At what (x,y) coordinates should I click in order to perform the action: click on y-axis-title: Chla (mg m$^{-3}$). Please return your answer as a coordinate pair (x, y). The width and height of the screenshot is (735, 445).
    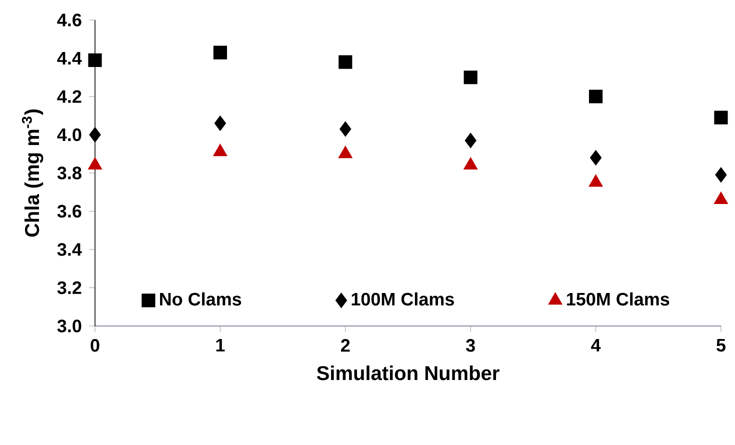
    Looking at the image, I should click on (33, 173).